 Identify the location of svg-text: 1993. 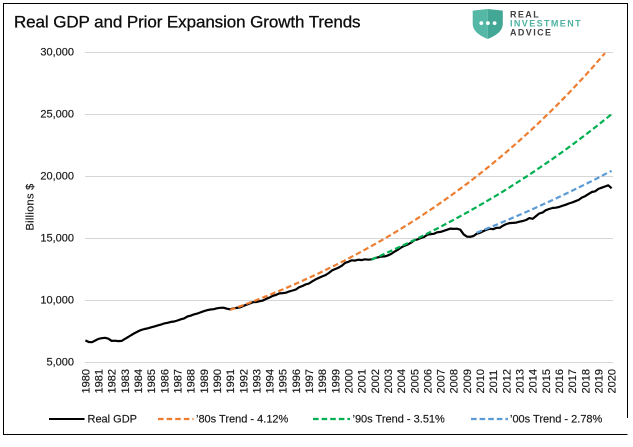
(257, 381).